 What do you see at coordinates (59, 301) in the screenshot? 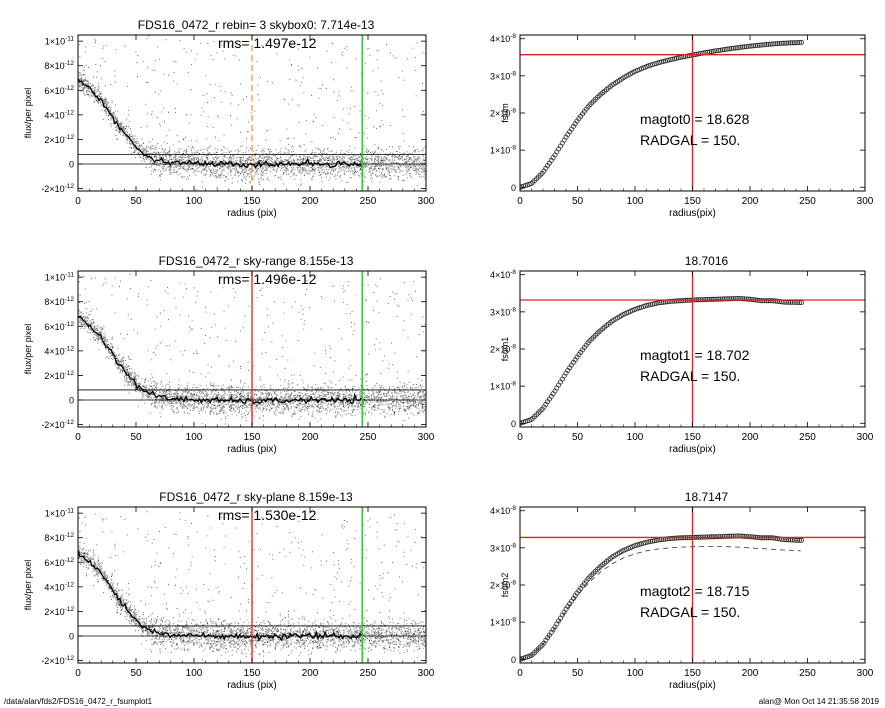
I see `y-tick-label: 8×10⁻¹²` at bounding box center [59, 301].